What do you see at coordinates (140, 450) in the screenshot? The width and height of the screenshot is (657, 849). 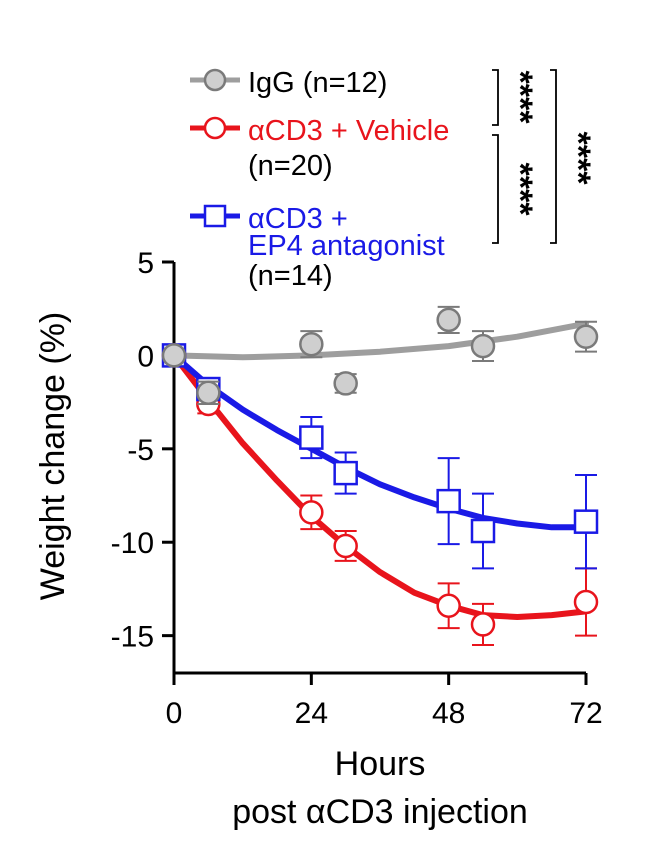 I see `y-tick-label: -5` at bounding box center [140, 450].